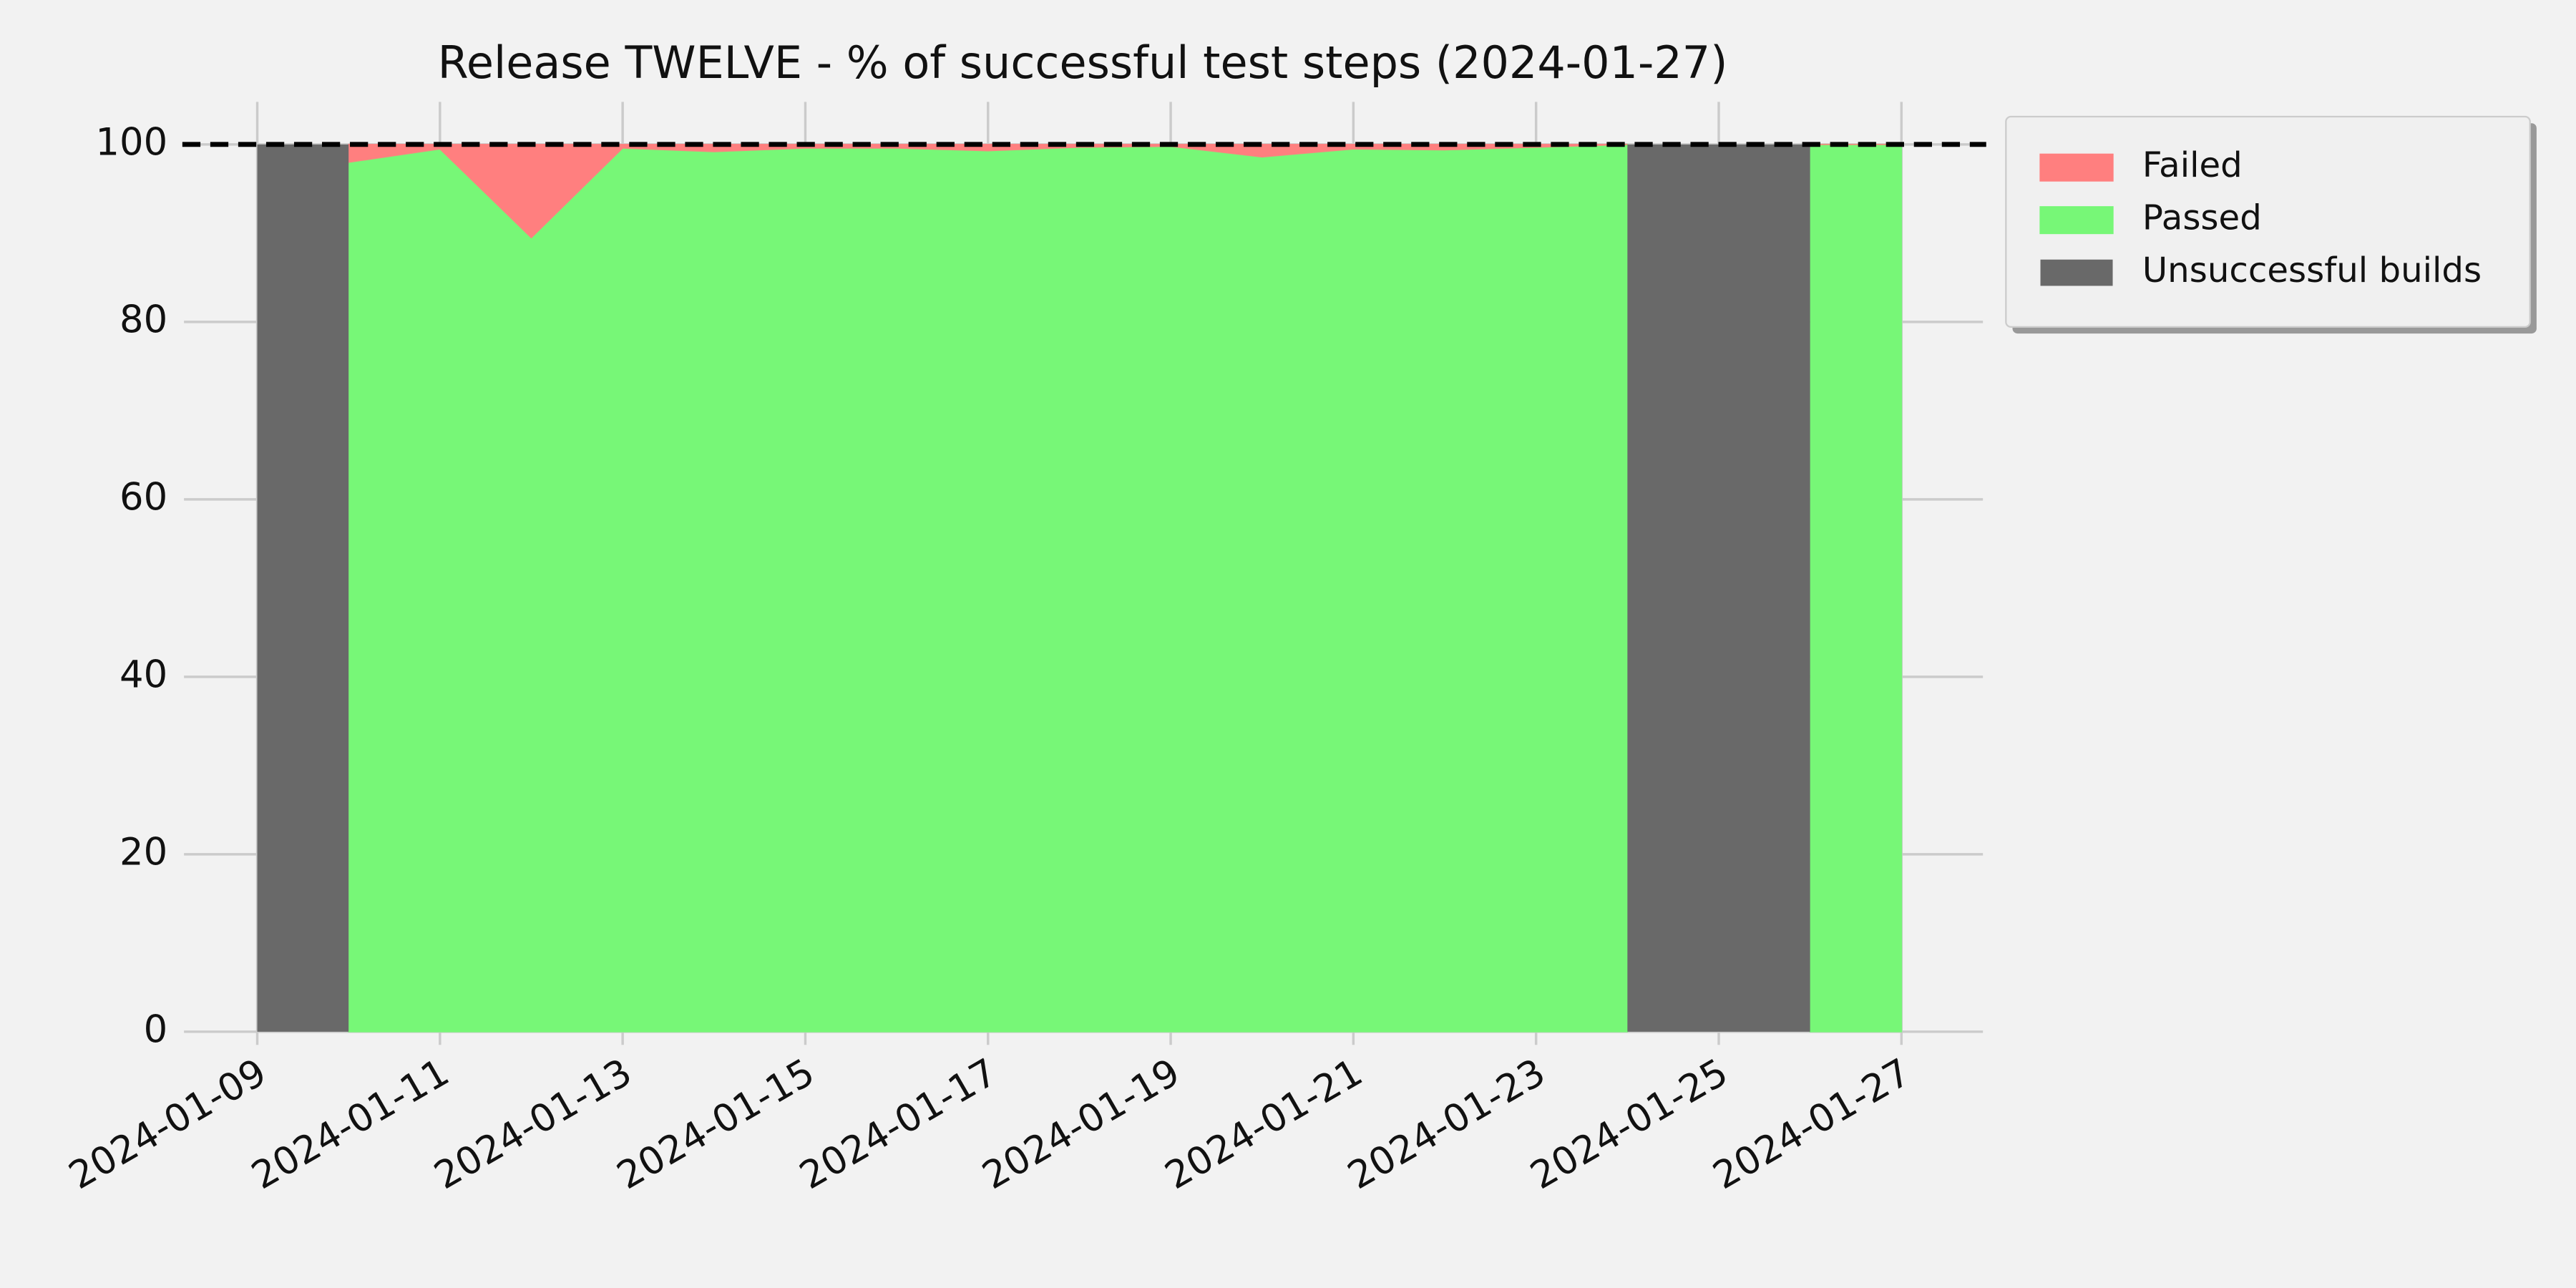 The height and width of the screenshot is (1288, 2576). What do you see at coordinates (143, 320) in the screenshot?
I see `y-tick-label: 80` at bounding box center [143, 320].